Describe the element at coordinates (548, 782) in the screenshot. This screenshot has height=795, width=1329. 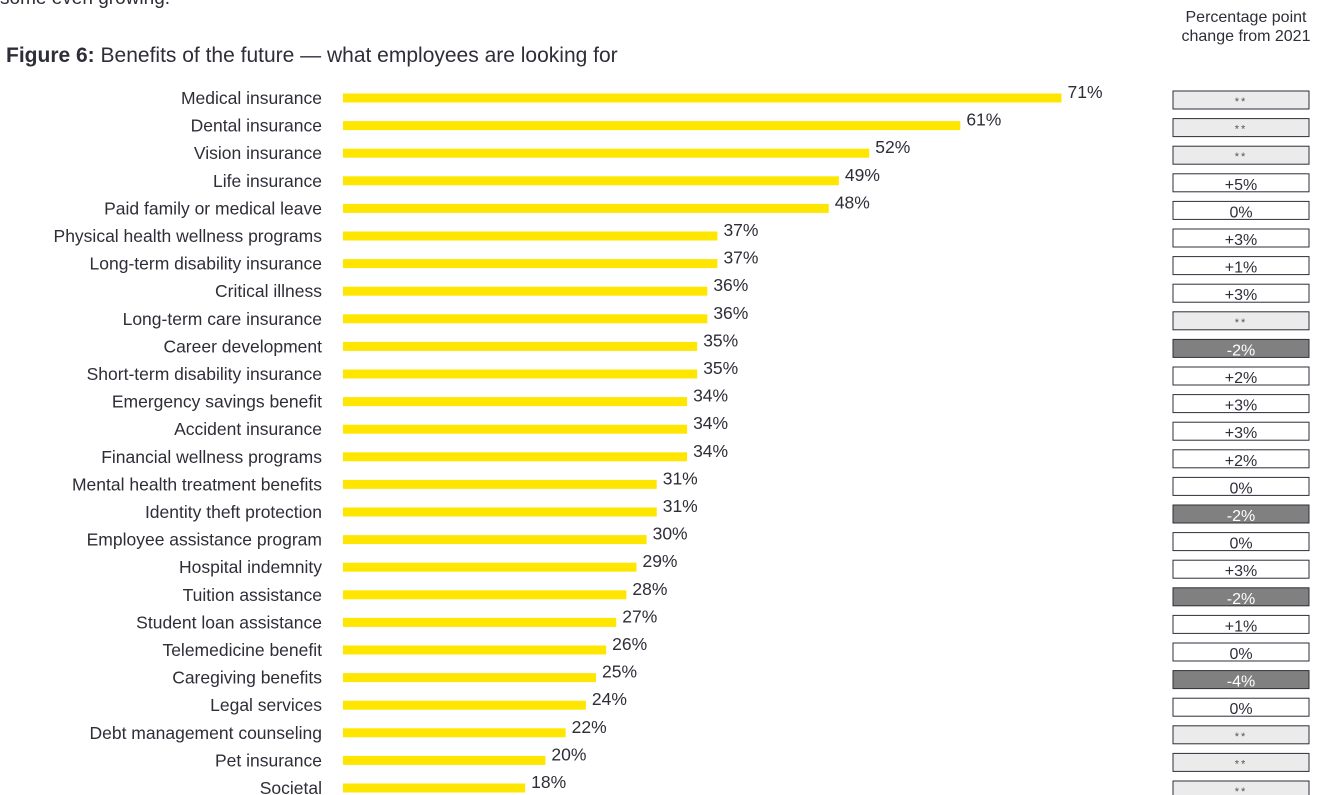
I see `value-label: 18%` at that location.